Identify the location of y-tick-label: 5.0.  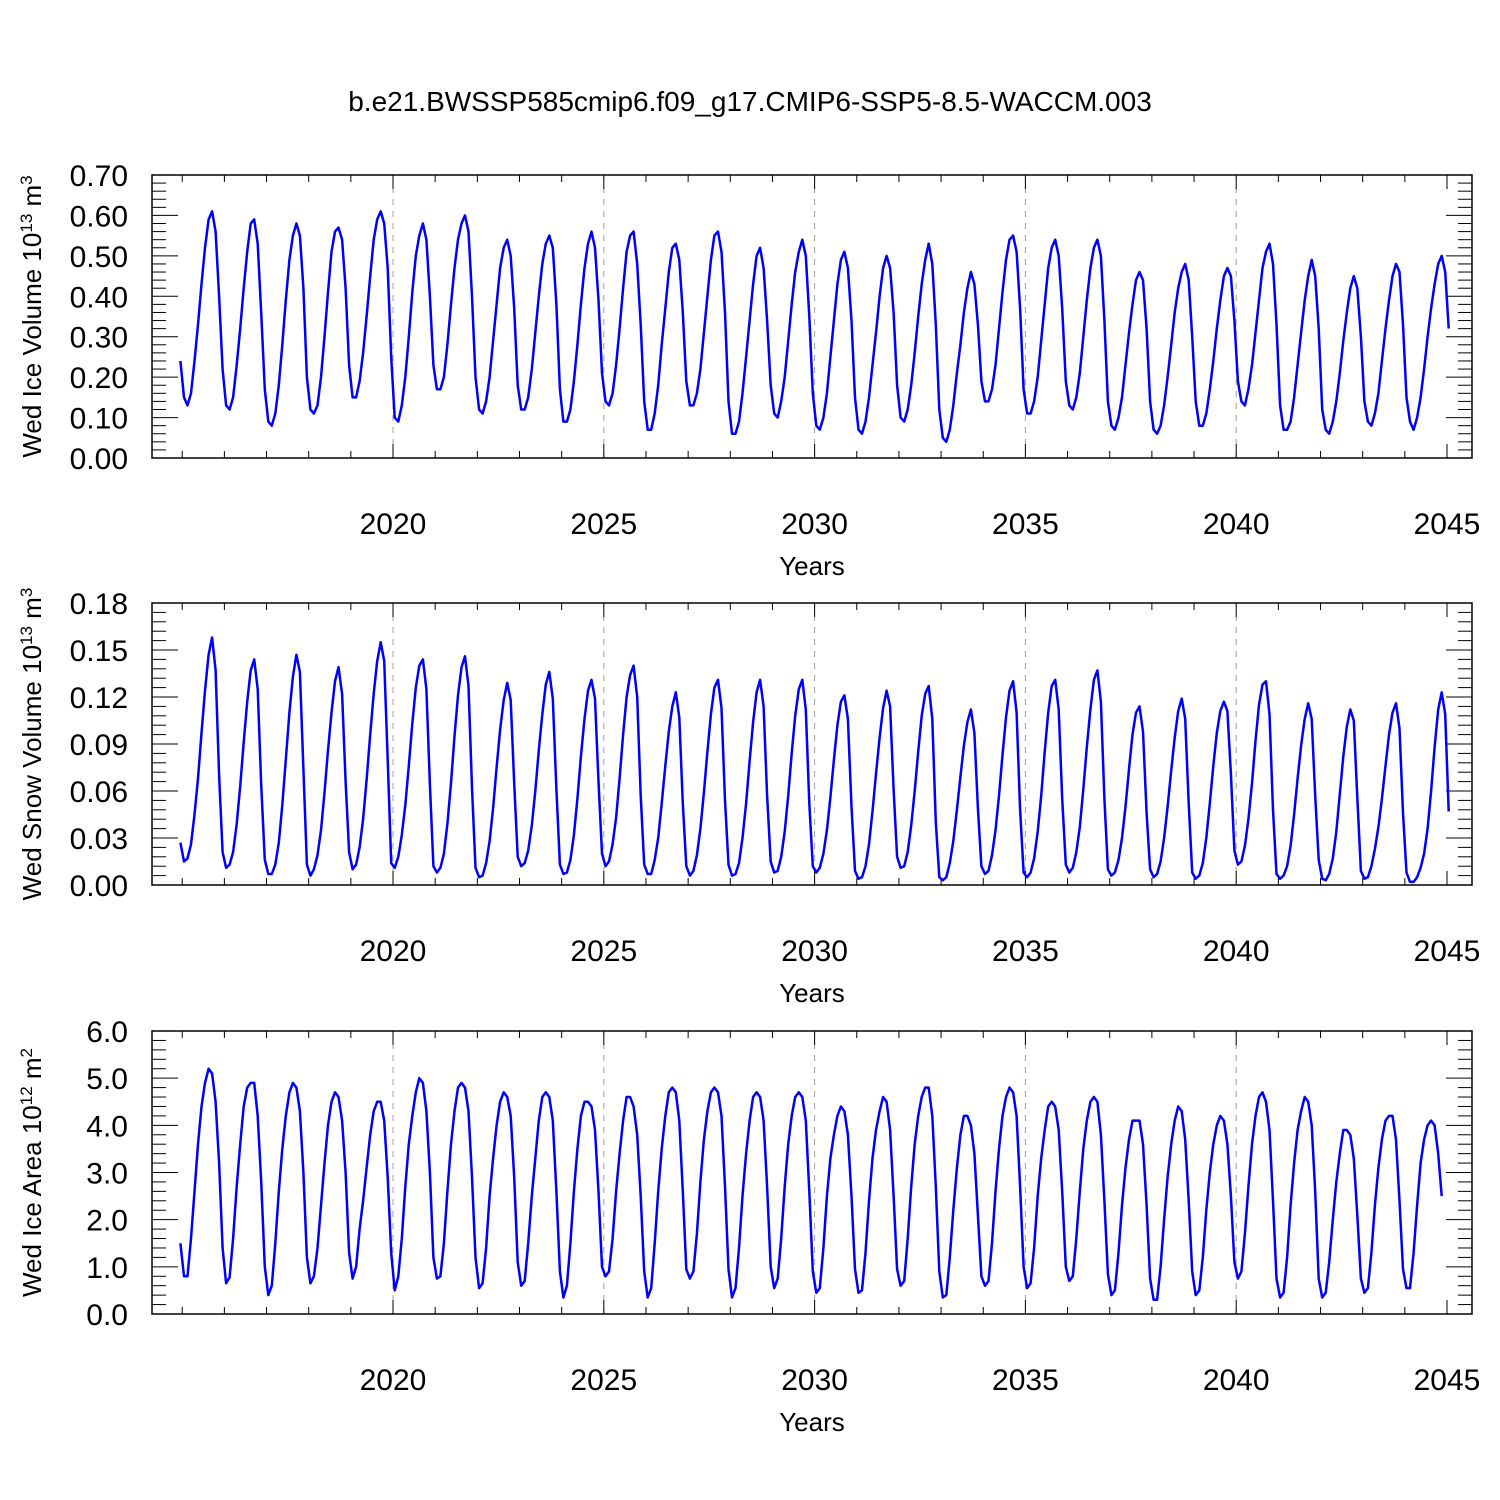
(107, 1079).